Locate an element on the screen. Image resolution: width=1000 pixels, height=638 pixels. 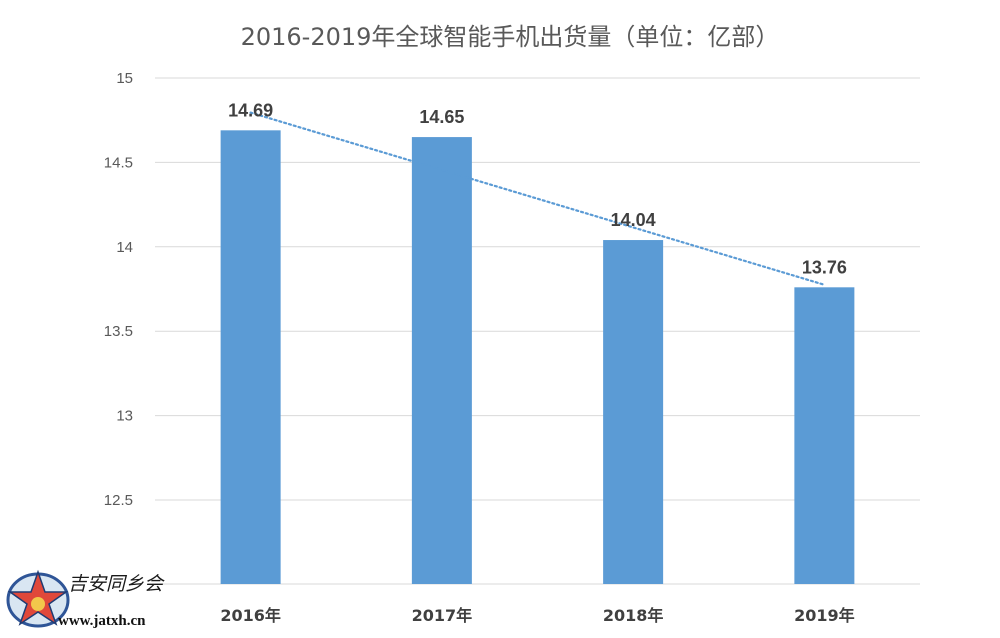
data-label: 14.65 is located at coordinates (441, 117).